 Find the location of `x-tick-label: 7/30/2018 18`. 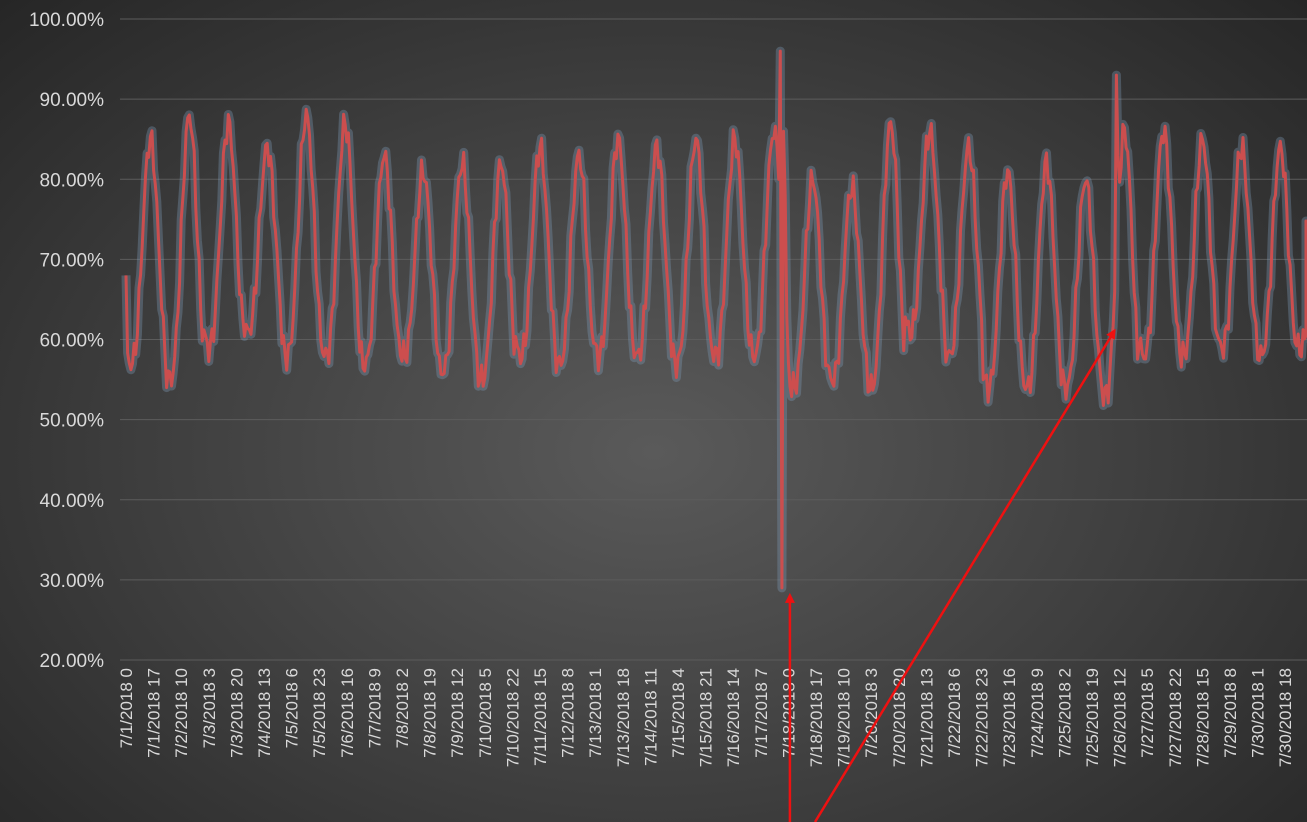

x-tick-label: 7/30/2018 18 is located at coordinates (1285, 717).